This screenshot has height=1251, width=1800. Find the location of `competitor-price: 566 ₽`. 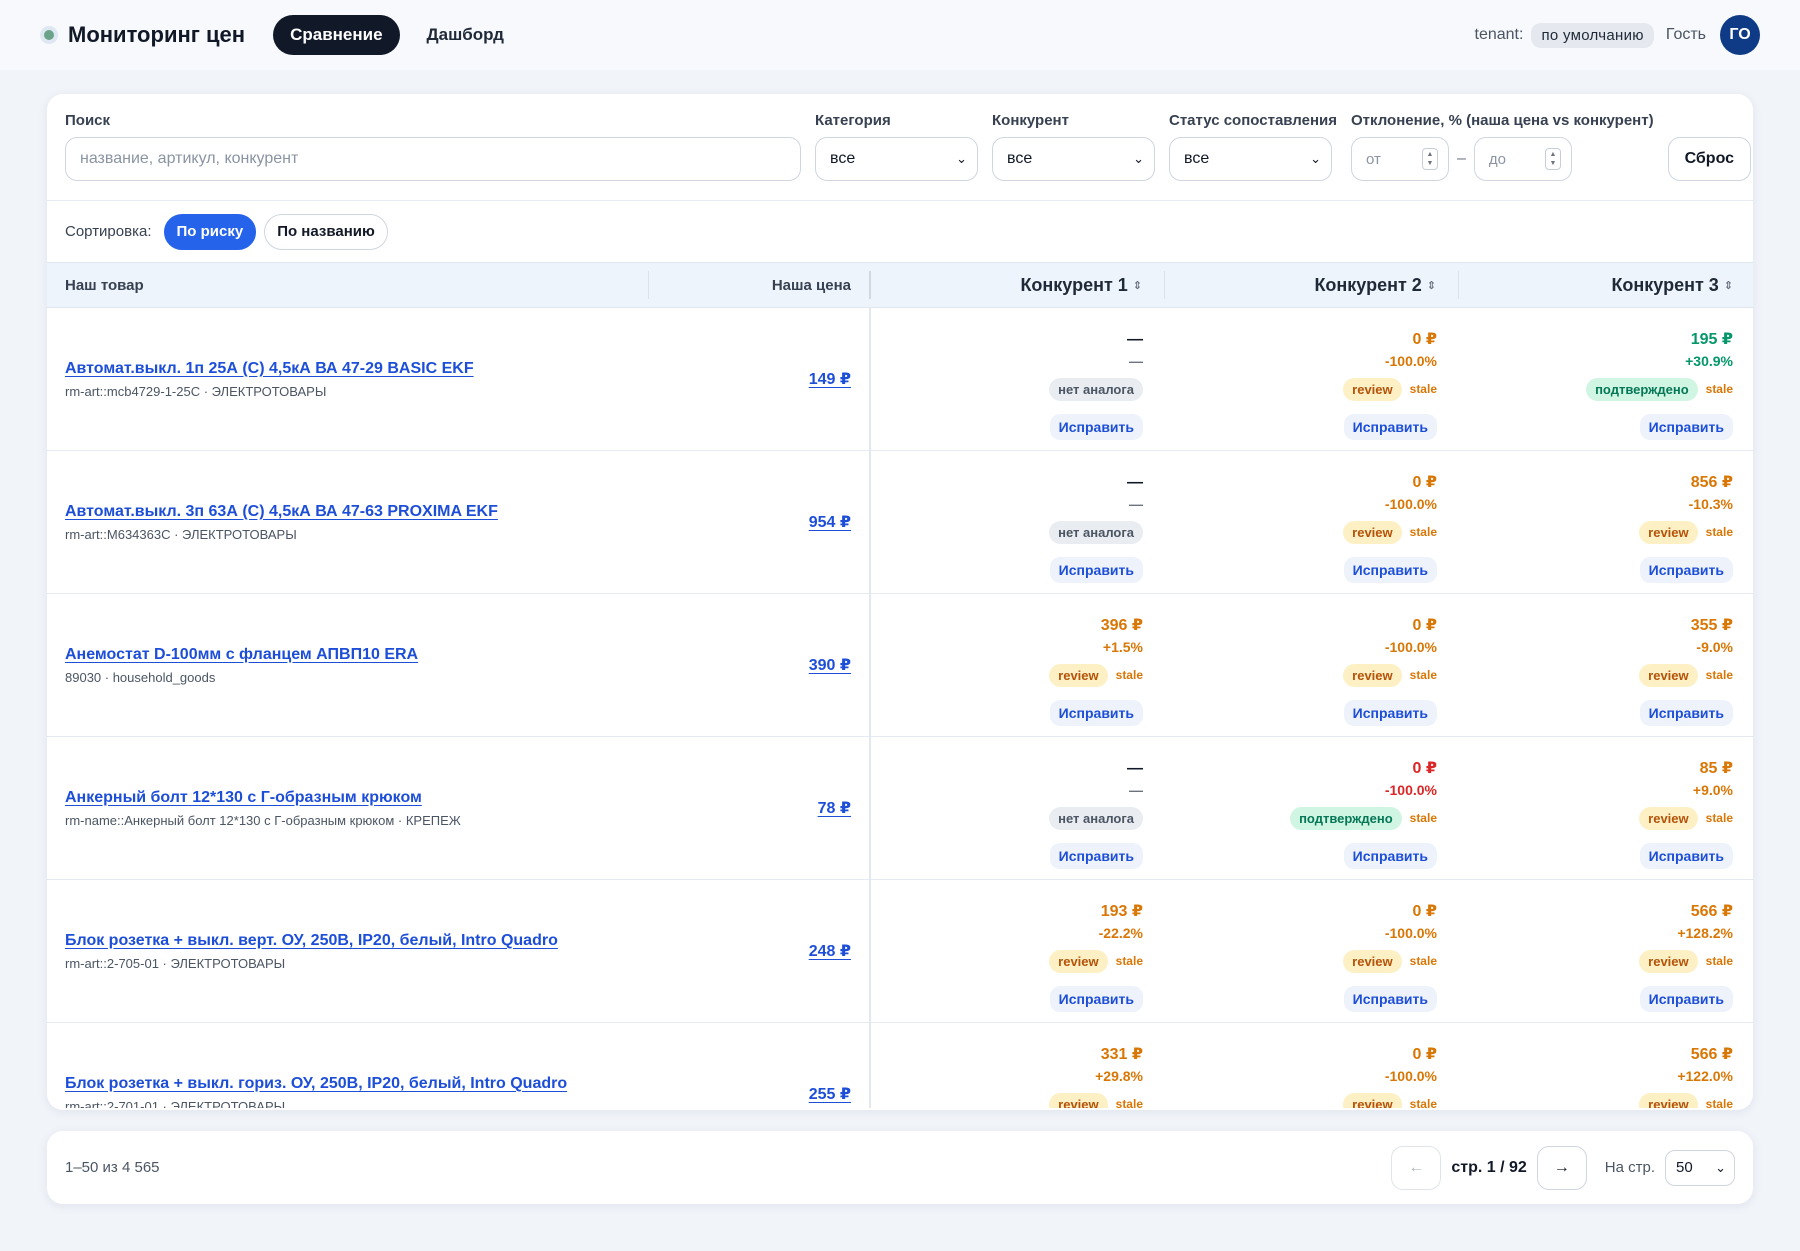

competitor-price: 566 ₽ is located at coordinates (1711, 911).